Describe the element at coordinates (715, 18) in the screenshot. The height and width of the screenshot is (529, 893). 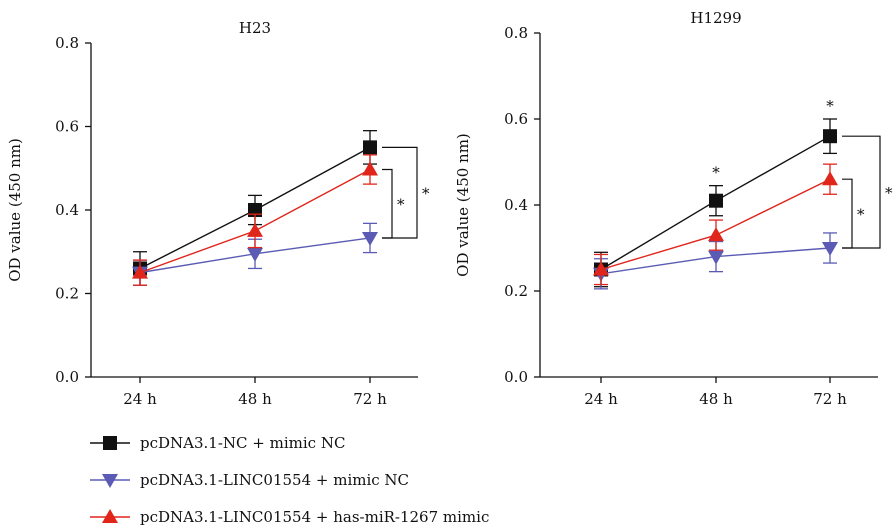
I see `chart-title: H1299` at that location.